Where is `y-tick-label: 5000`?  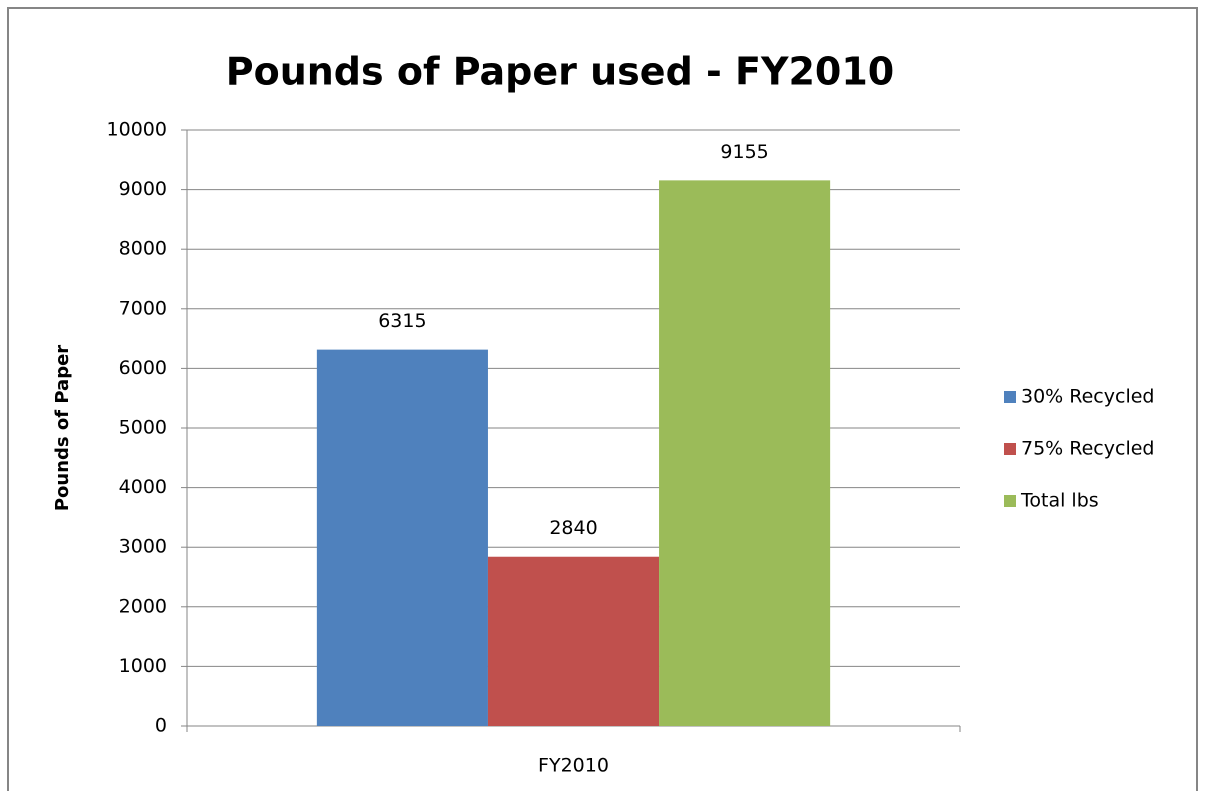
y-tick-label: 5000 is located at coordinates (143, 428).